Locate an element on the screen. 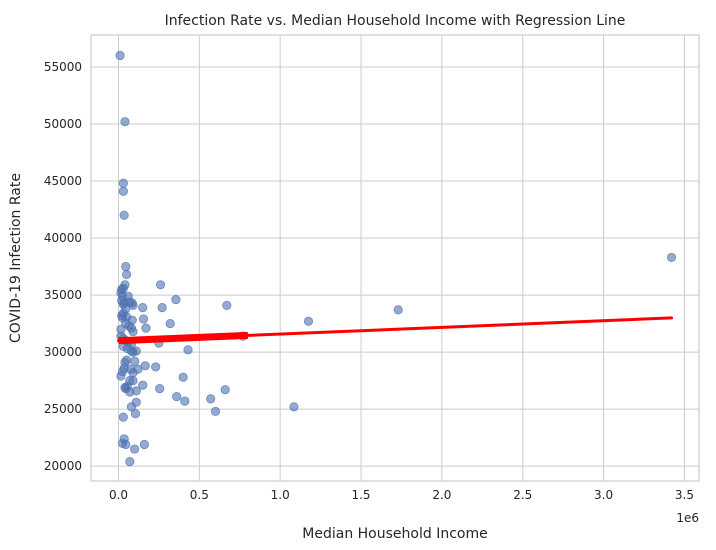 The image size is (716, 550). y-axis-label: COVID-19 Infection Rate is located at coordinates (16, 258).